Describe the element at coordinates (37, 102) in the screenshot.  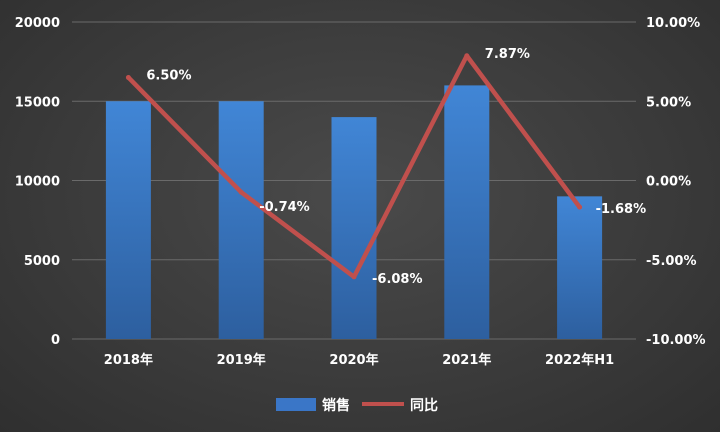
I see `y-left-tick-label: 15000` at that location.